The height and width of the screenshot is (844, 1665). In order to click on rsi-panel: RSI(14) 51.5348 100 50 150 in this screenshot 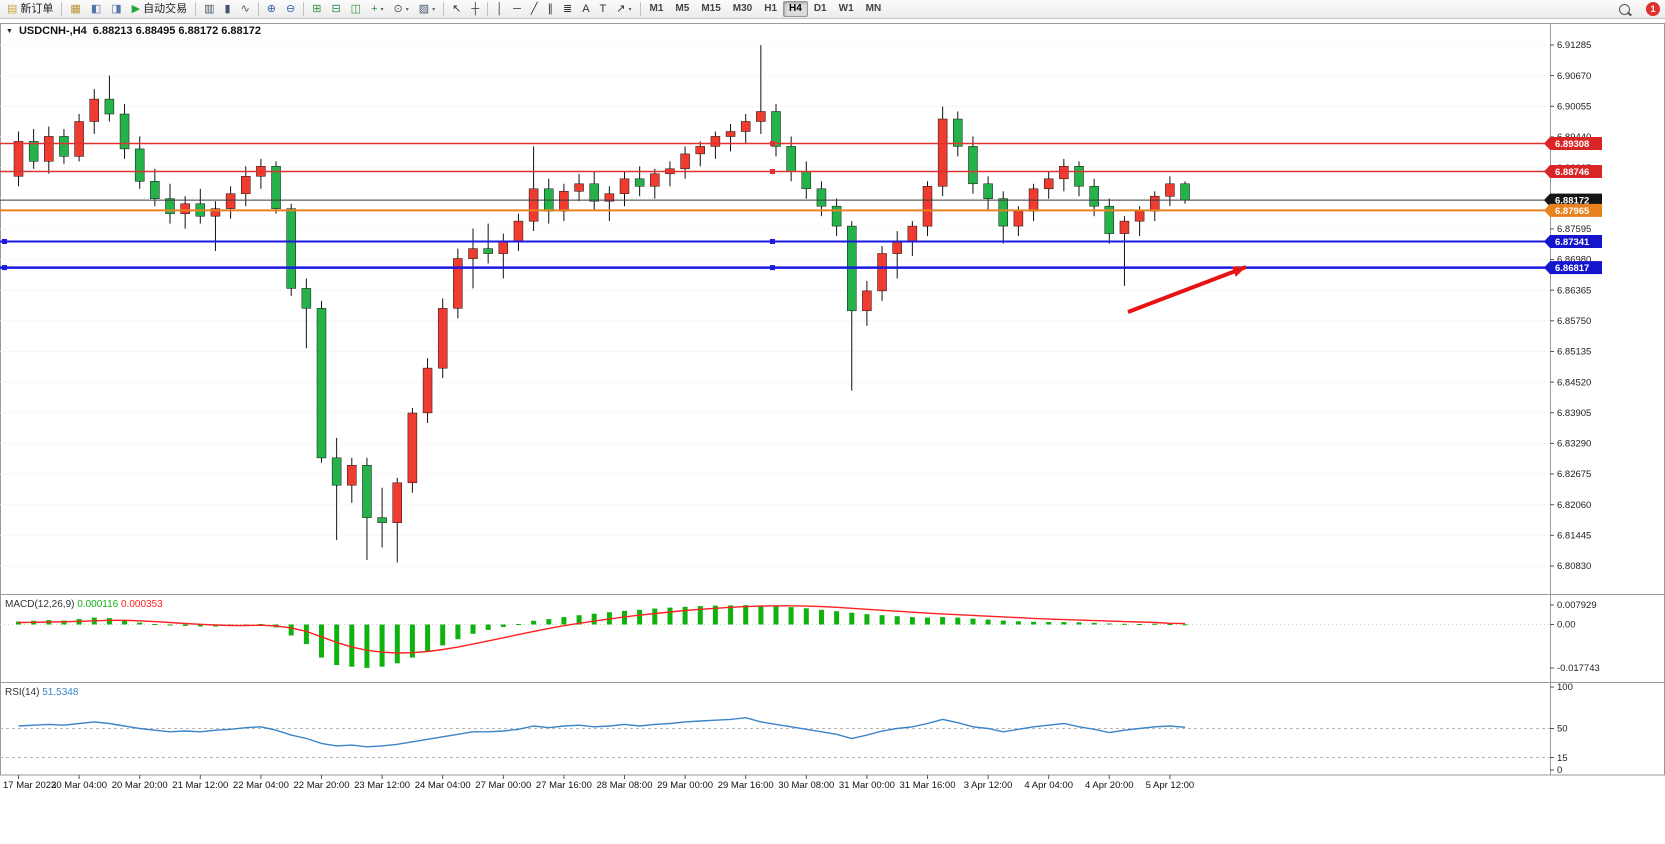, I will do `click(786, 729)`.